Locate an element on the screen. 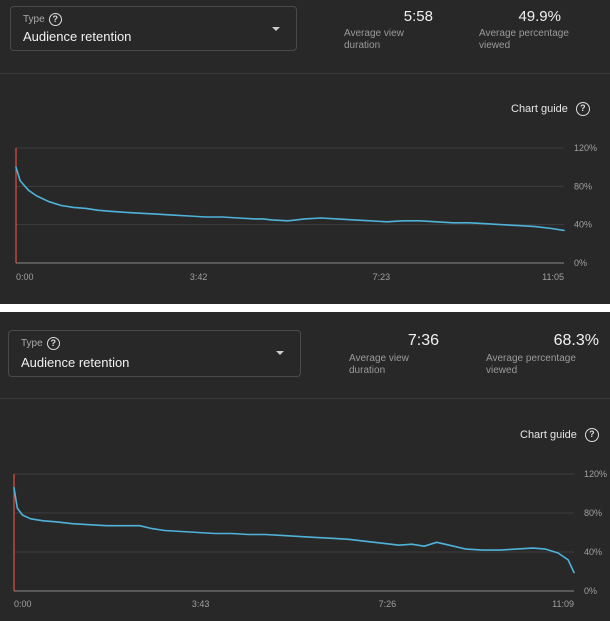 The image size is (610, 621). x-tick-label: 7:23 is located at coordinates (382, 277).